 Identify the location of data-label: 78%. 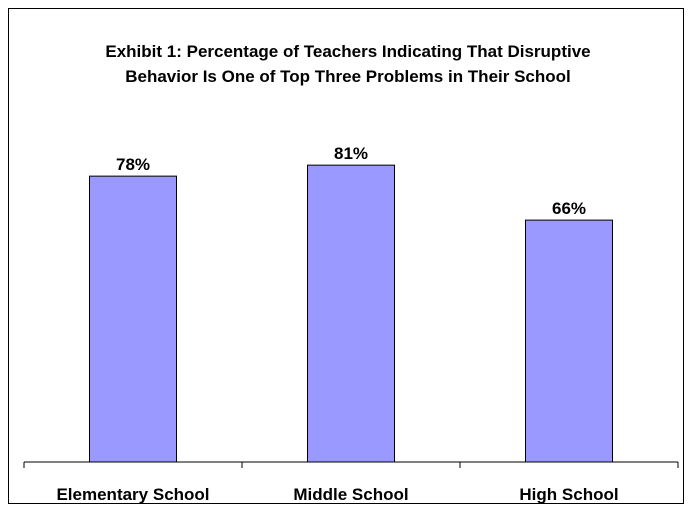
(133, 164).